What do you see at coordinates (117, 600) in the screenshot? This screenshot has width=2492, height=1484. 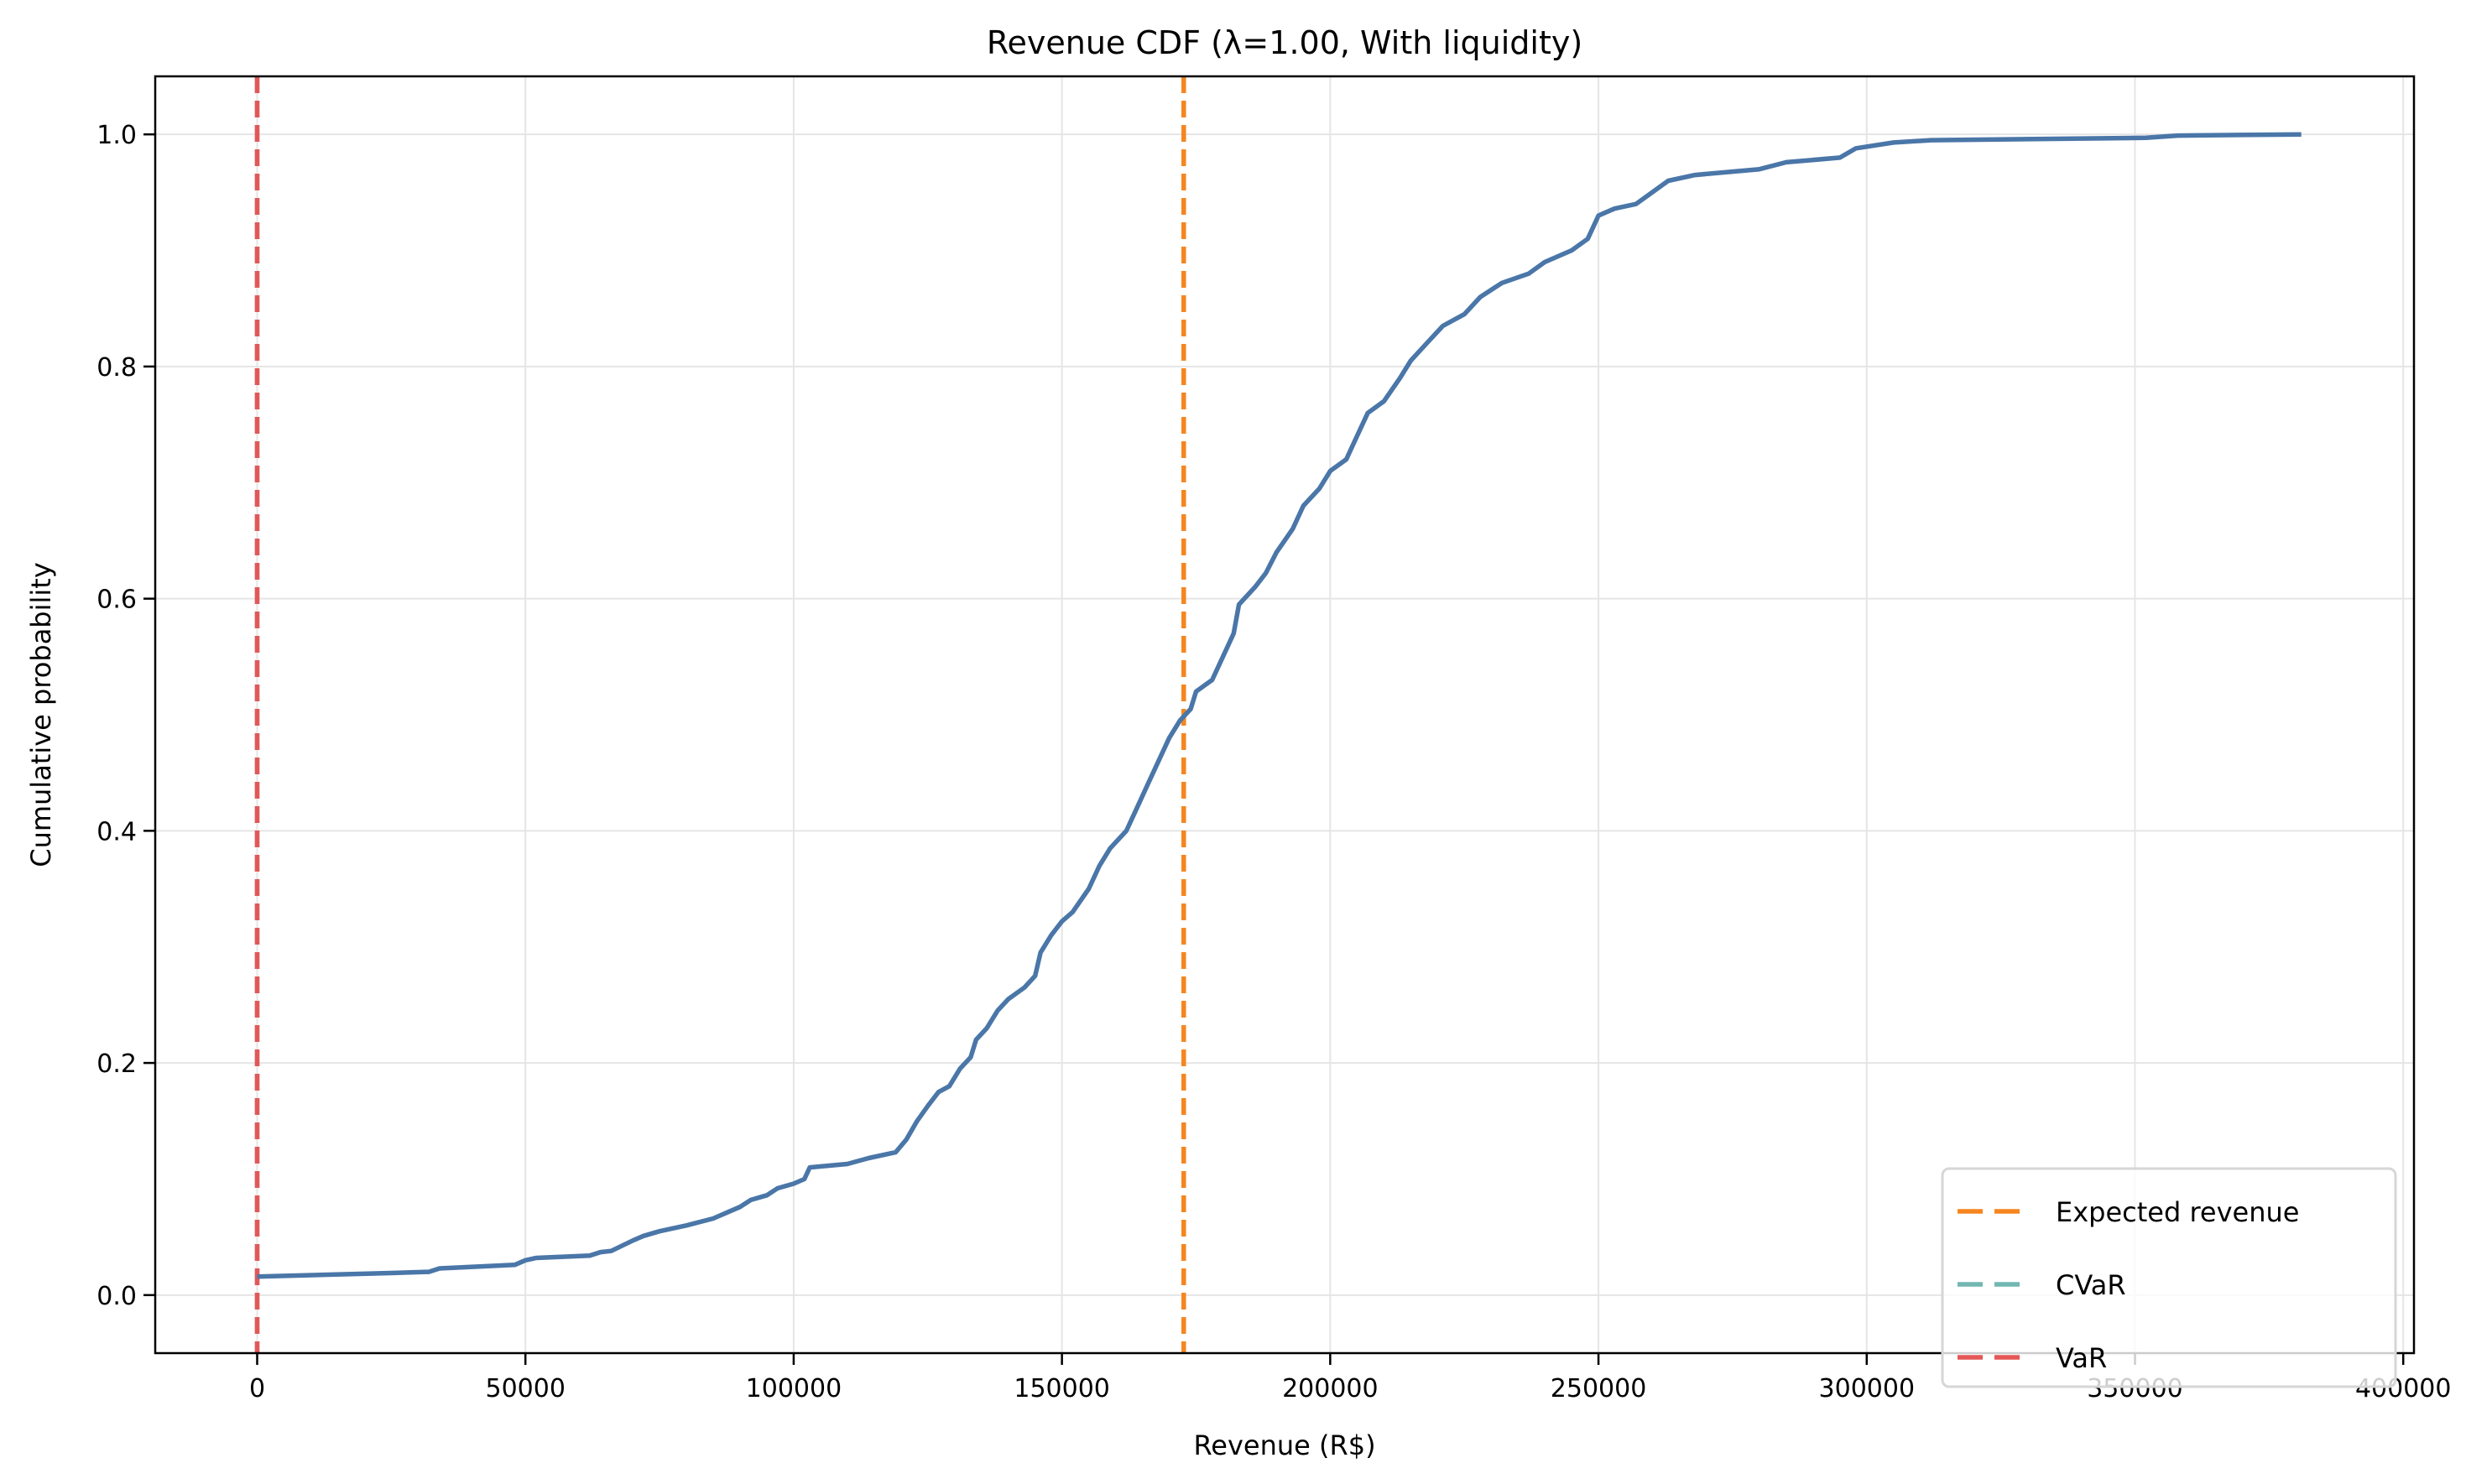 I see `y-tick-label: 0.6` at bounding box center [117, 600].